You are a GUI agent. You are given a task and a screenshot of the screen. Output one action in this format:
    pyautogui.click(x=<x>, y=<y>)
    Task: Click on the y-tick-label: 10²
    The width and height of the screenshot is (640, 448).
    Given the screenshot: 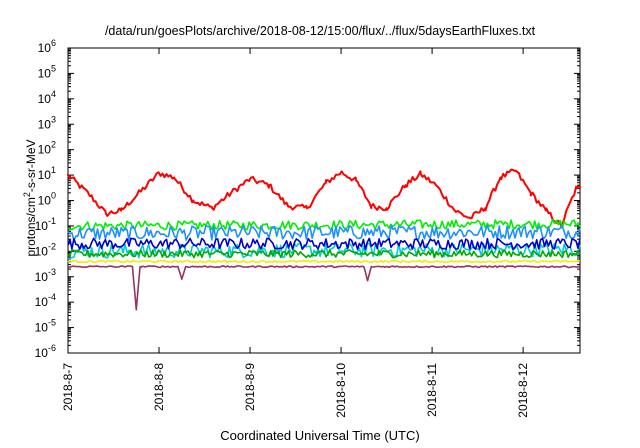 What is the action you would take?
    pyautogui.click(x=47, y=148)
    